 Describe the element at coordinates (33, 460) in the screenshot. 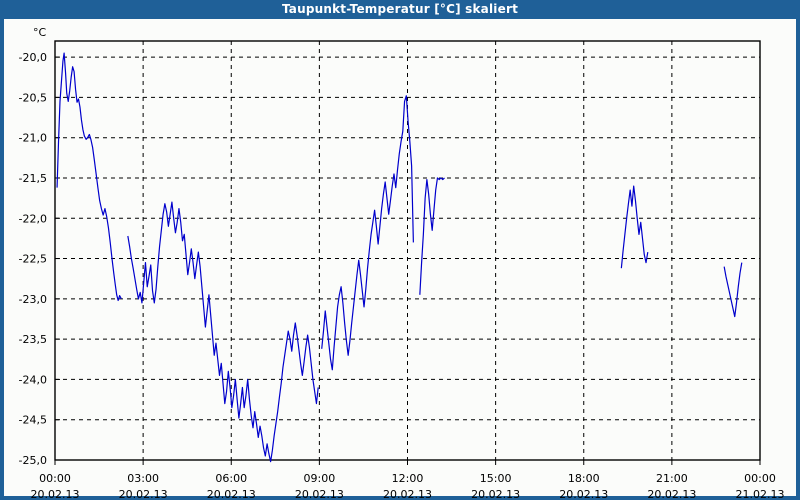

I see `ytick-label: -25,0` at that location.